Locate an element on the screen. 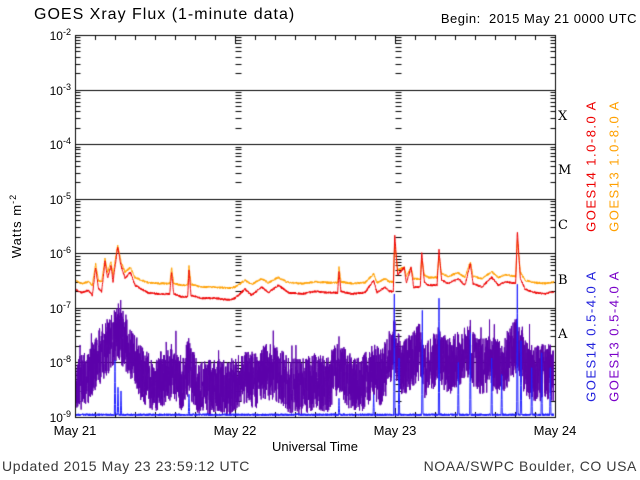 The width and height of the screenshot is (640, 480). x-tick-label-may-22: May 22 is located at coordinates (235, 430).